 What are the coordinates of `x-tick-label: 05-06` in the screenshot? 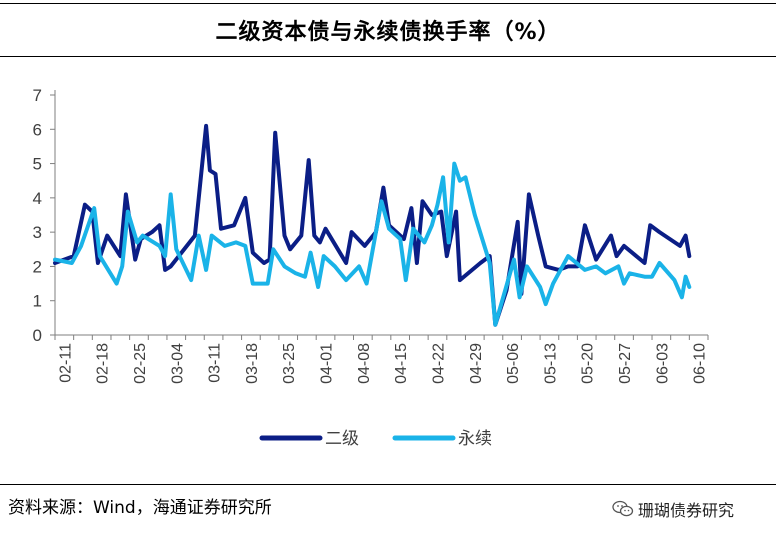 It's located at (513, 363).